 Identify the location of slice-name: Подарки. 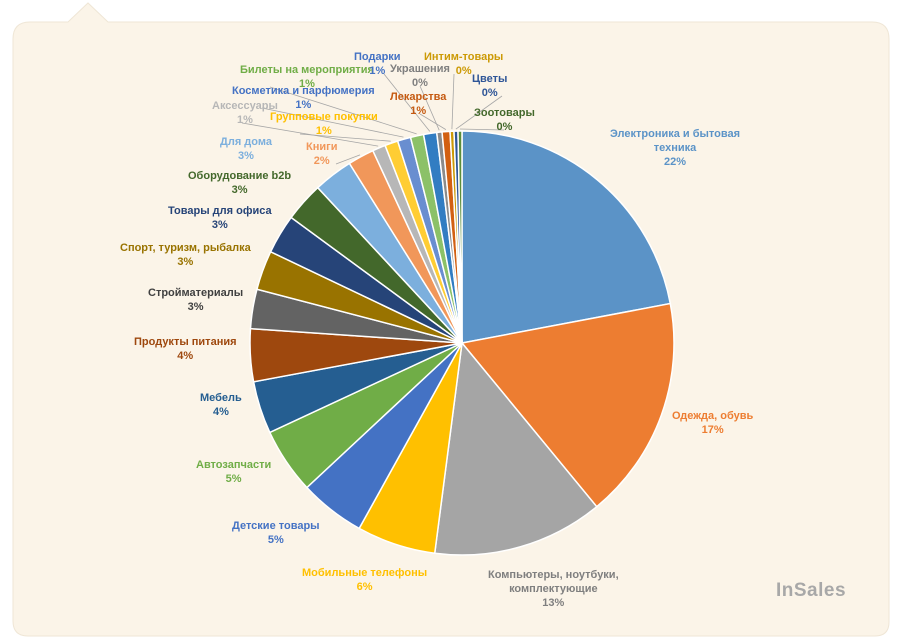
(377, 57).